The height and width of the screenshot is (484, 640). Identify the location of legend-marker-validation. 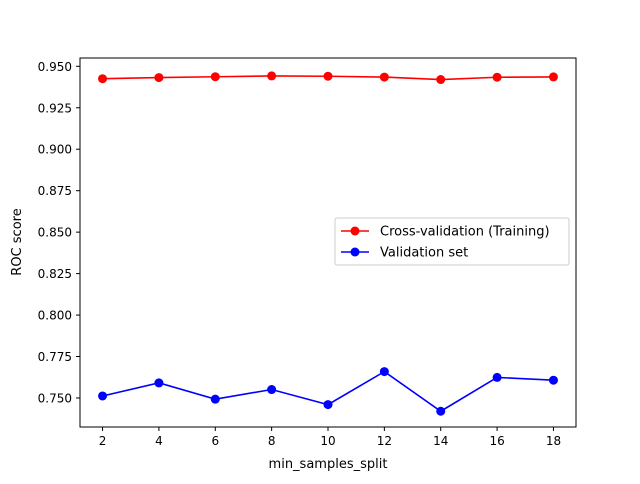
(355, 252).